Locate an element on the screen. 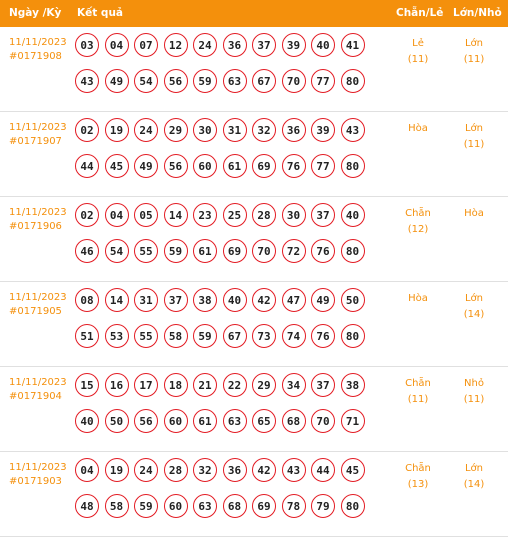 The width and height of the screenshot is (508, 547). number-ball: 31 is located at coordinates (146, 300).